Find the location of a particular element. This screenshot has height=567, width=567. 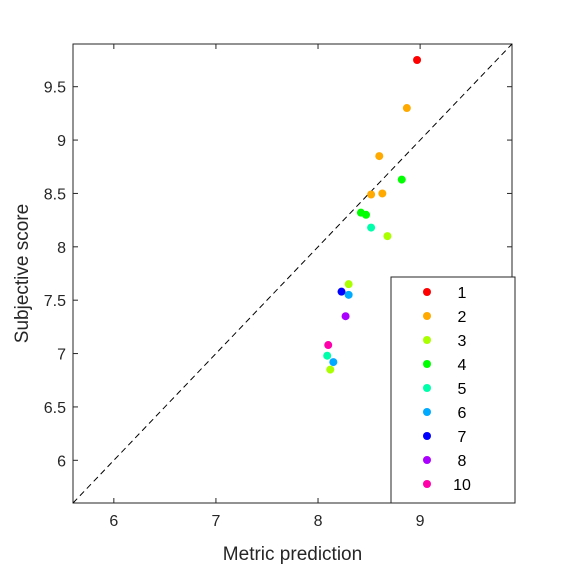

legend: 1 2 3 4 5 6 7 8 10 is located at coordinates (453, 390).